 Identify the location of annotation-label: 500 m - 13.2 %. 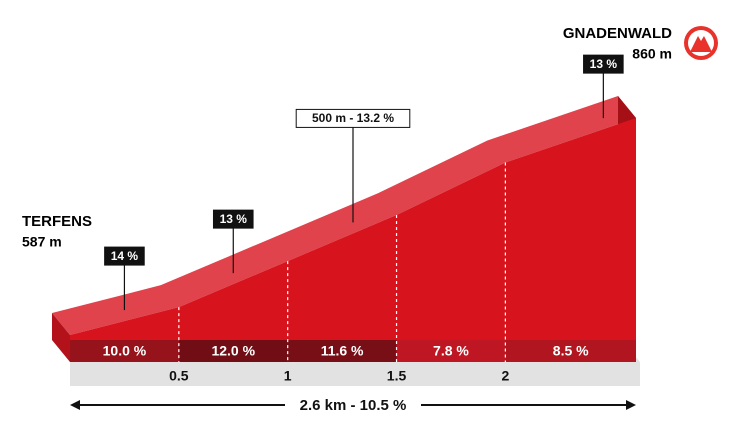
(353, 118).